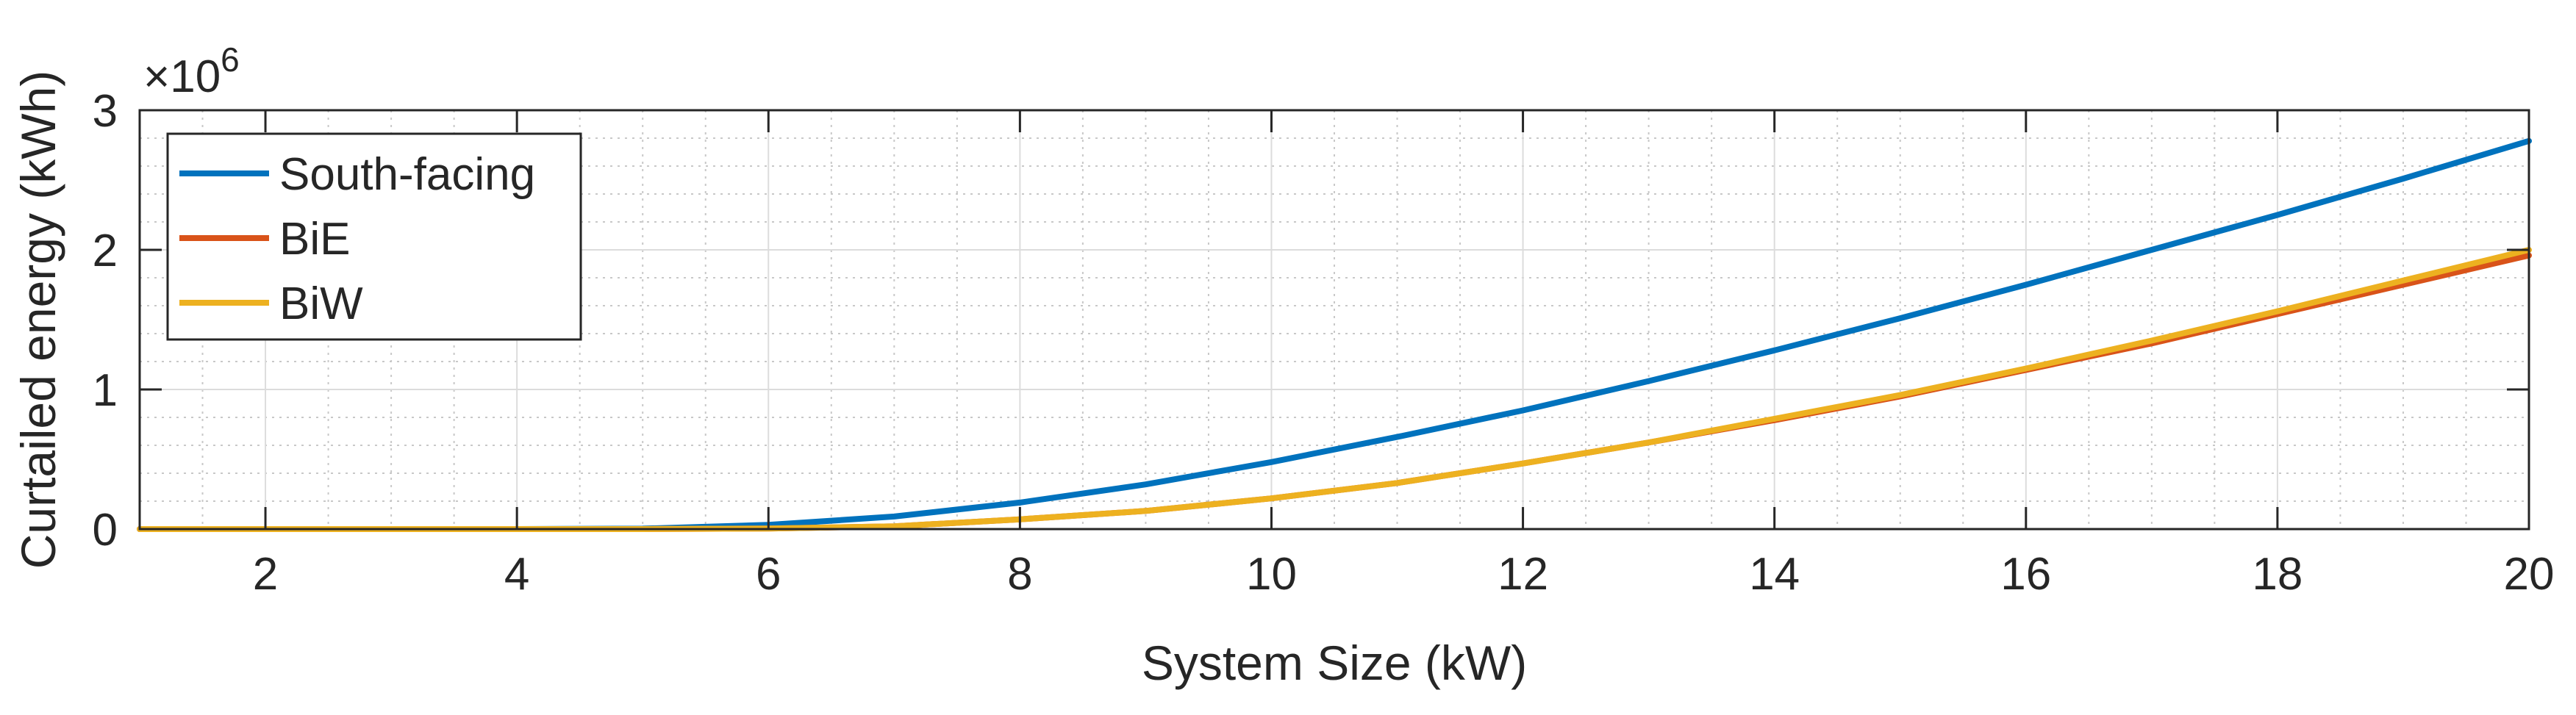 Image resolution: width=2576 pixels, height=715 pixels. What do you see at coordinates (407, 174) in the screenshot?
I see `legend-label-south-facing: South-facing` at bounding box center [407, 174].